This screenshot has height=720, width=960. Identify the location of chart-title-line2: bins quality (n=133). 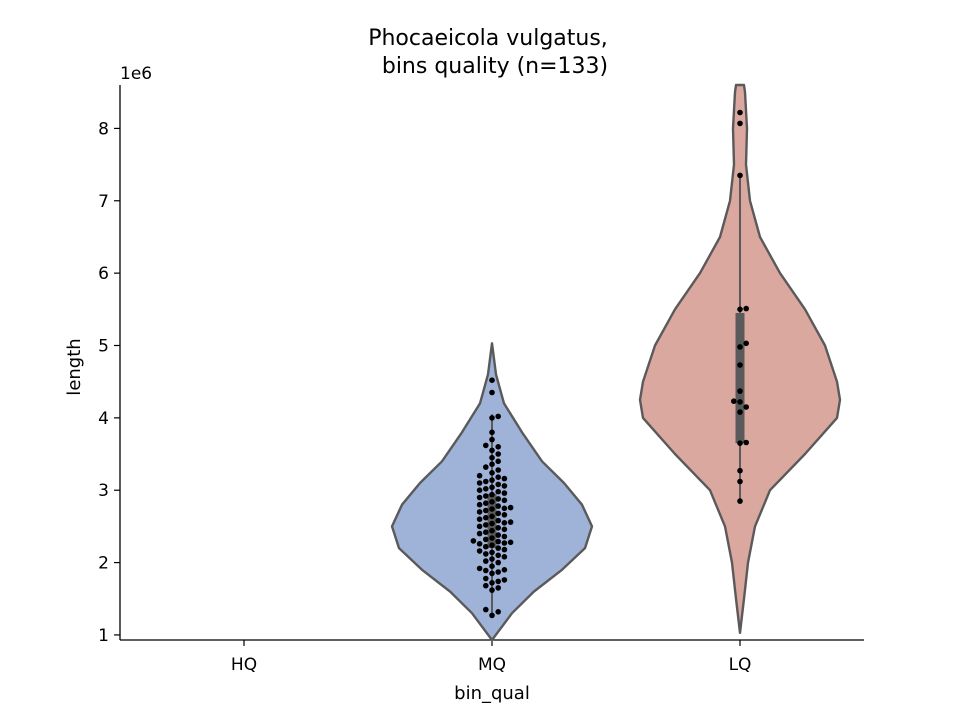
(495, 66).